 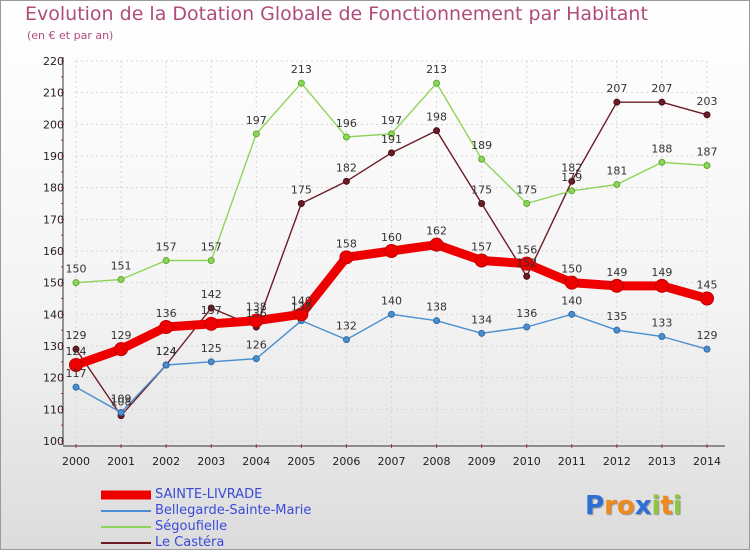 I want to click on legend-label: Le Castéra, so click(x=190, y=542).